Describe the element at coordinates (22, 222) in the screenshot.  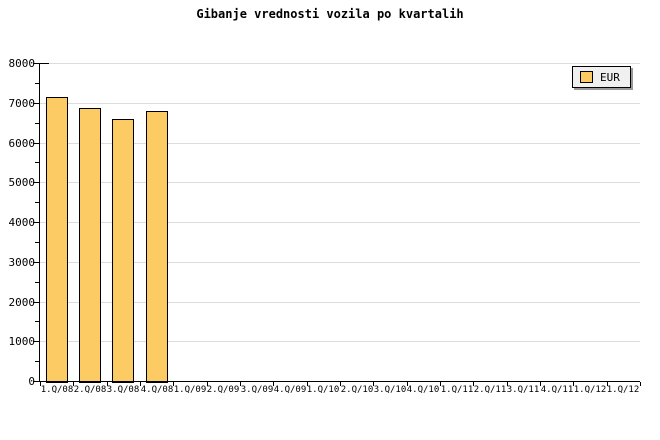
I see `y-axis-label: 4000` at that location.